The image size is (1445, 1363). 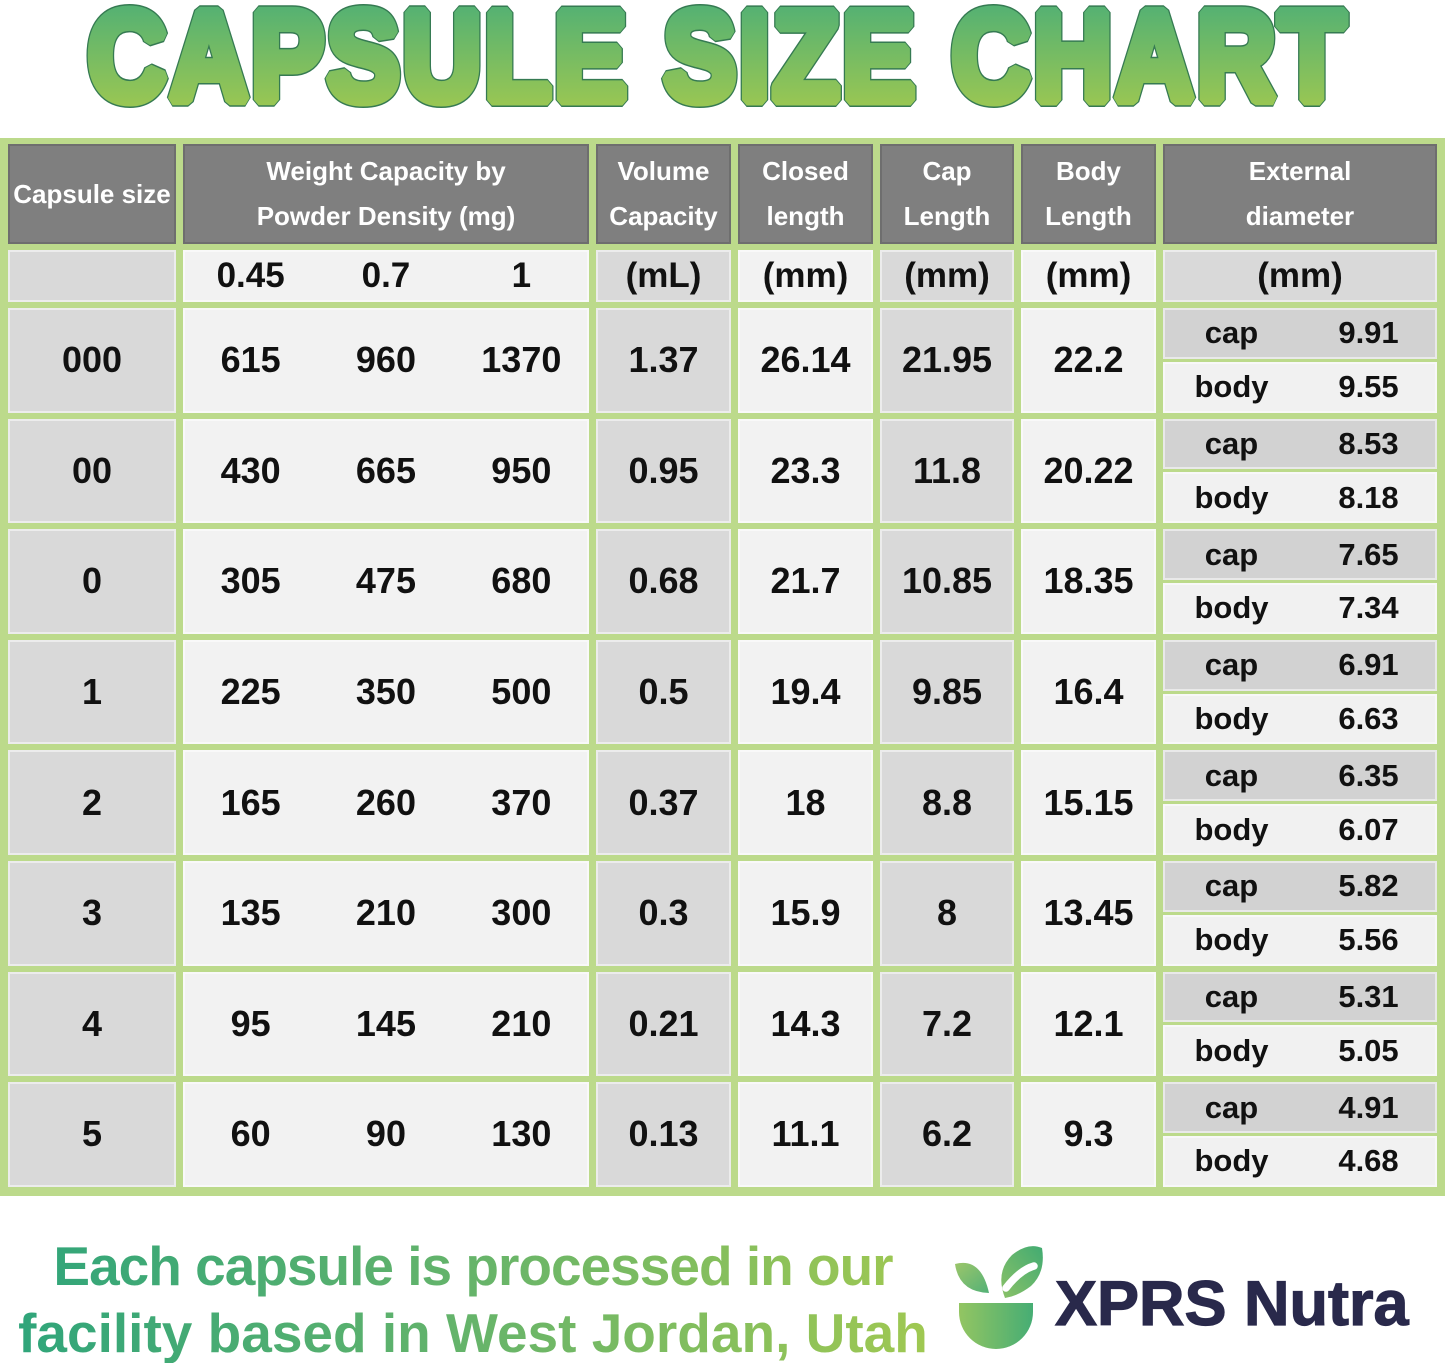 I want to click on svg-text: CAPSULE SIZE CHART, so click(x=718, y=64).